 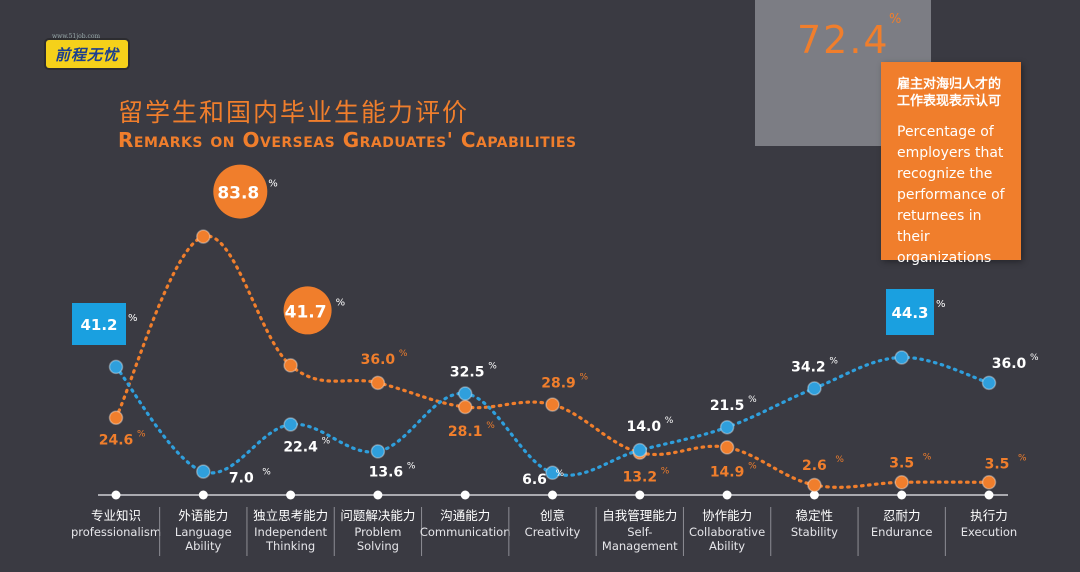 I want to click on category-label-cn: 稳定性, so click(x=815, y=515).